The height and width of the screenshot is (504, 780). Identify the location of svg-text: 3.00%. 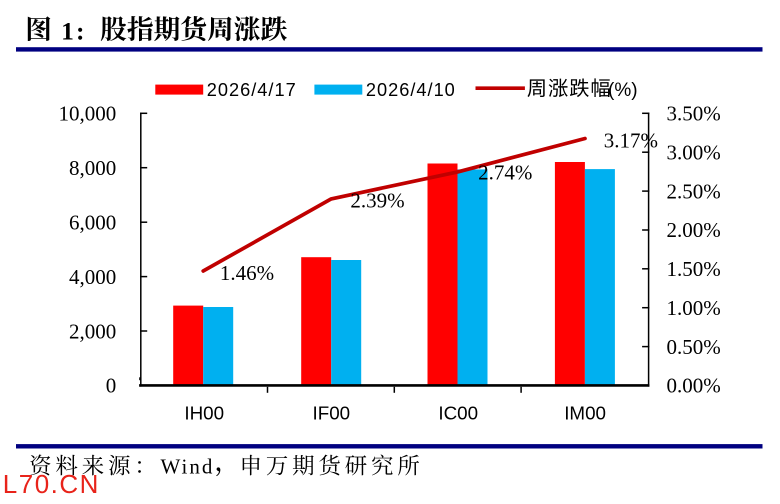
(694, 152).